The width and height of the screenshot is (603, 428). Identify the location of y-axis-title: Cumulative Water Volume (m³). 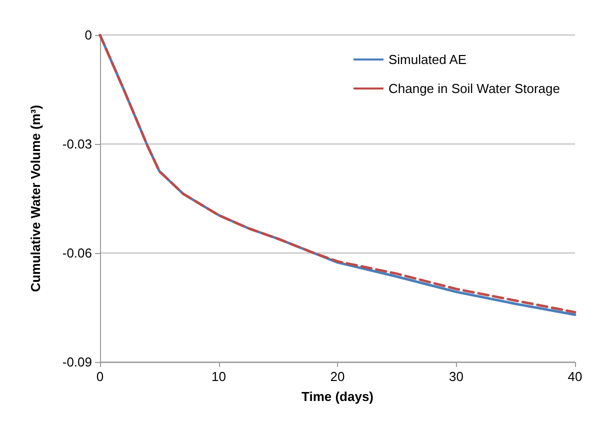
(35, 198).